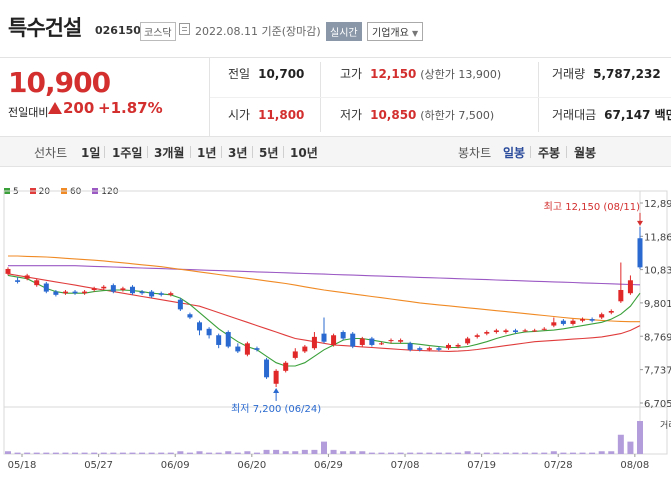  What do you see at coordinates (79, 108) in the screenshot?
I see `change-amount: 200` at bounding box center [79, 108].